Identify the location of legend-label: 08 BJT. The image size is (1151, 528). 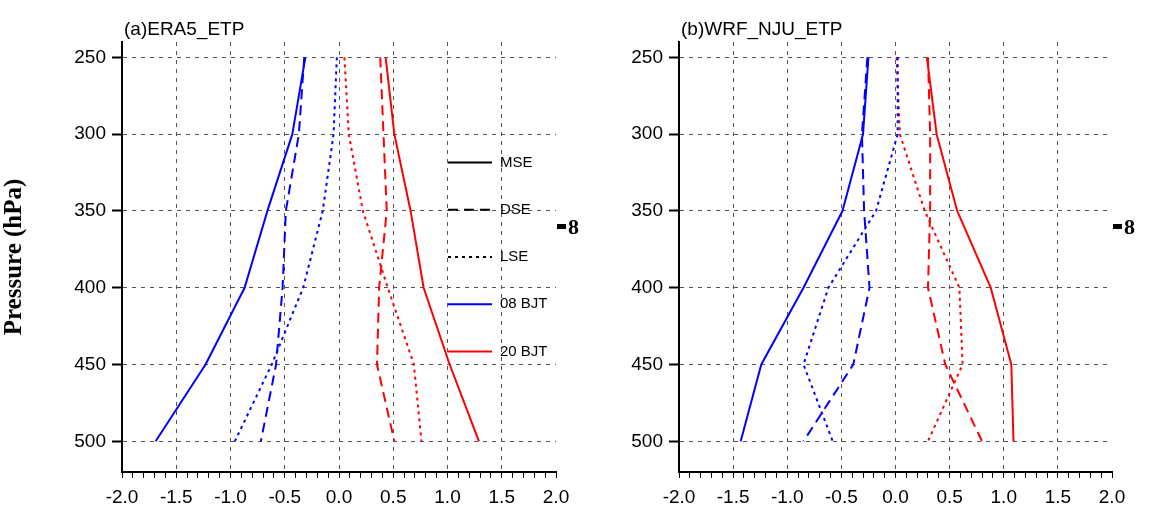
(524, 303).